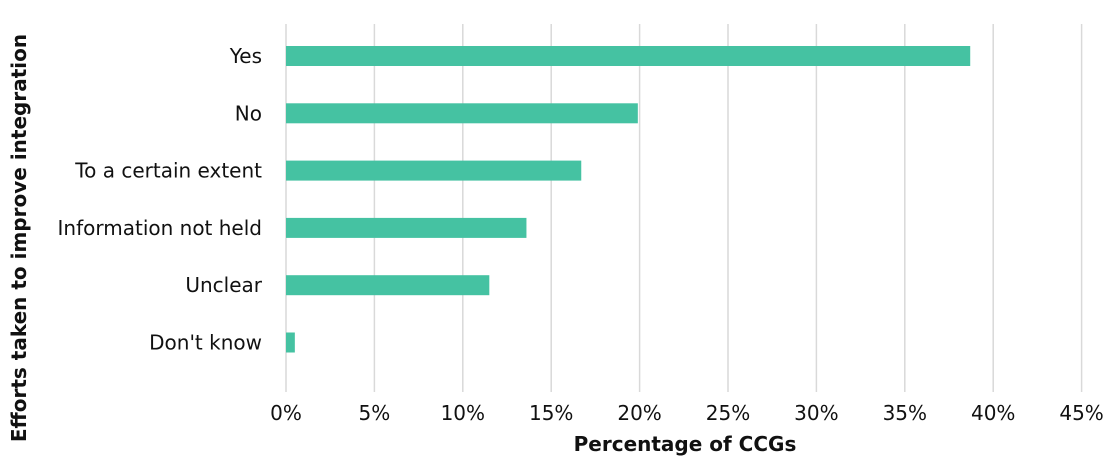 This screenshot has height=463, width=1111. I want to click on category-label-to-a-certain-extent: To a certain extent, so click(168, 171).